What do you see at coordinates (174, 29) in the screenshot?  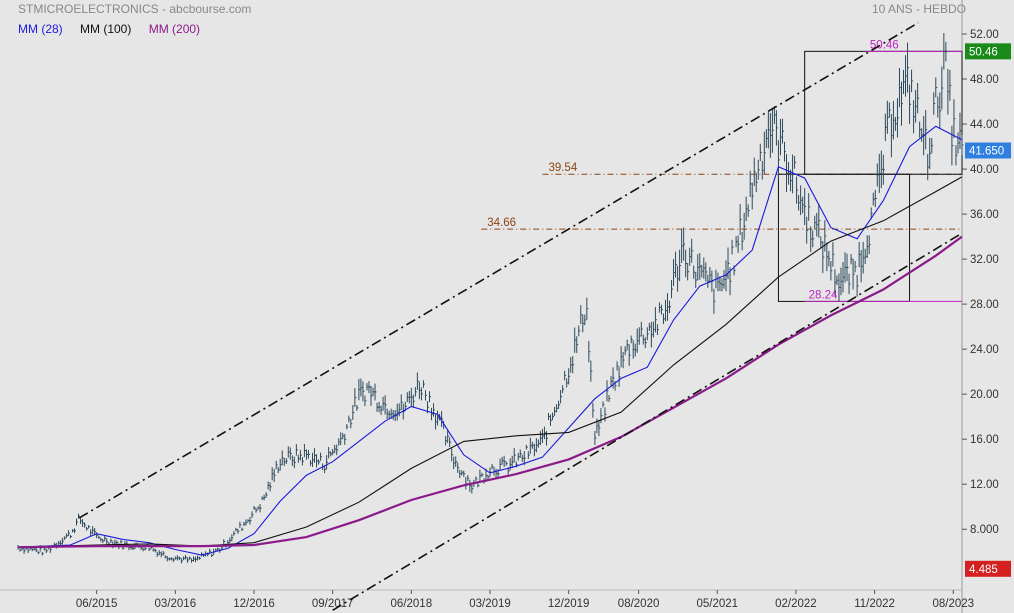 I see `legend-mm200: MM (200)` at bounding box center [174, 29].